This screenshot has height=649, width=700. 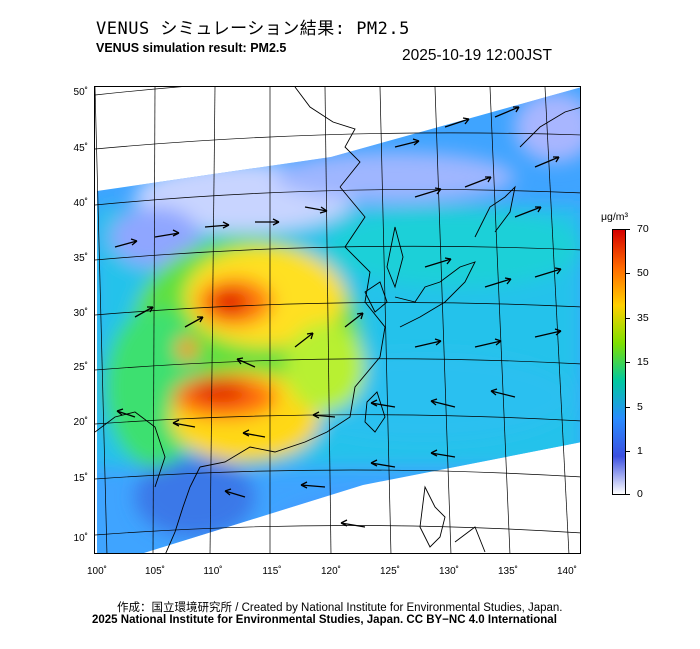 What do you see at coordinates (80, 422) in the screenshot?
I see `lat-label: 20˚` at bounding box center [80, 422].